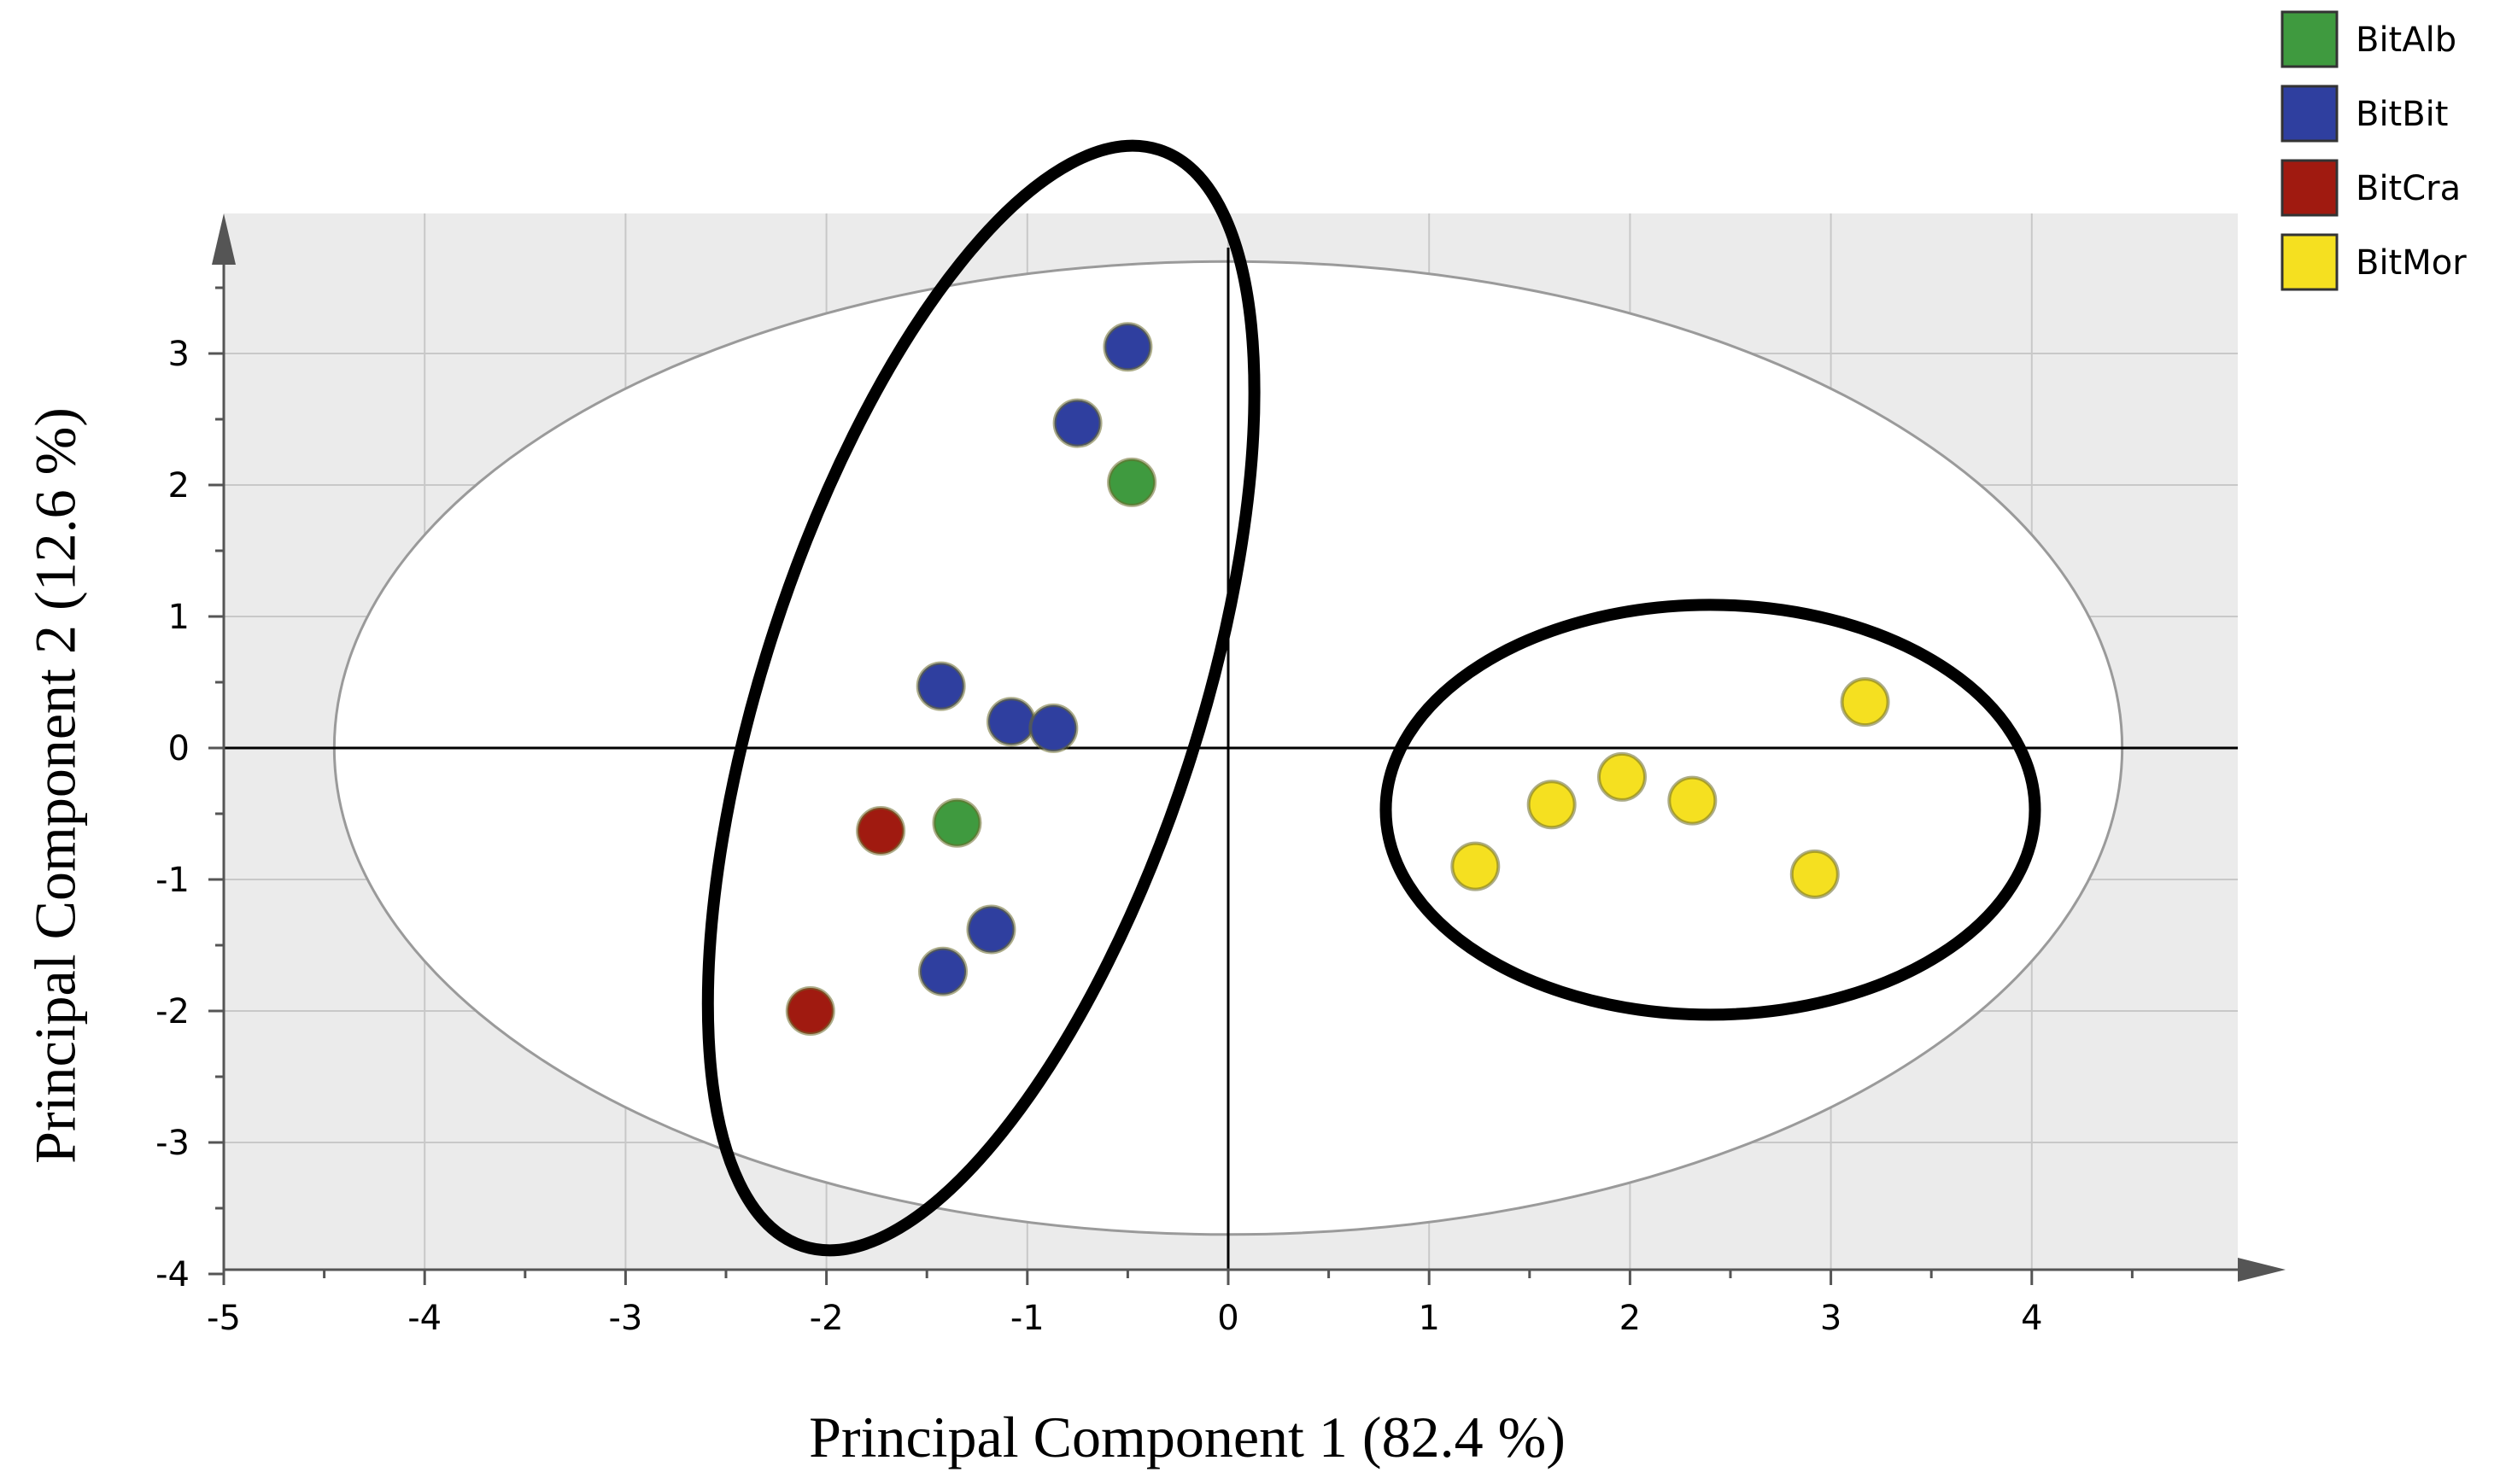  What do you see at coordinates (179, 485) in the screenshot?
I see `y-tick-label: 2` at bounding box center [179, 485].